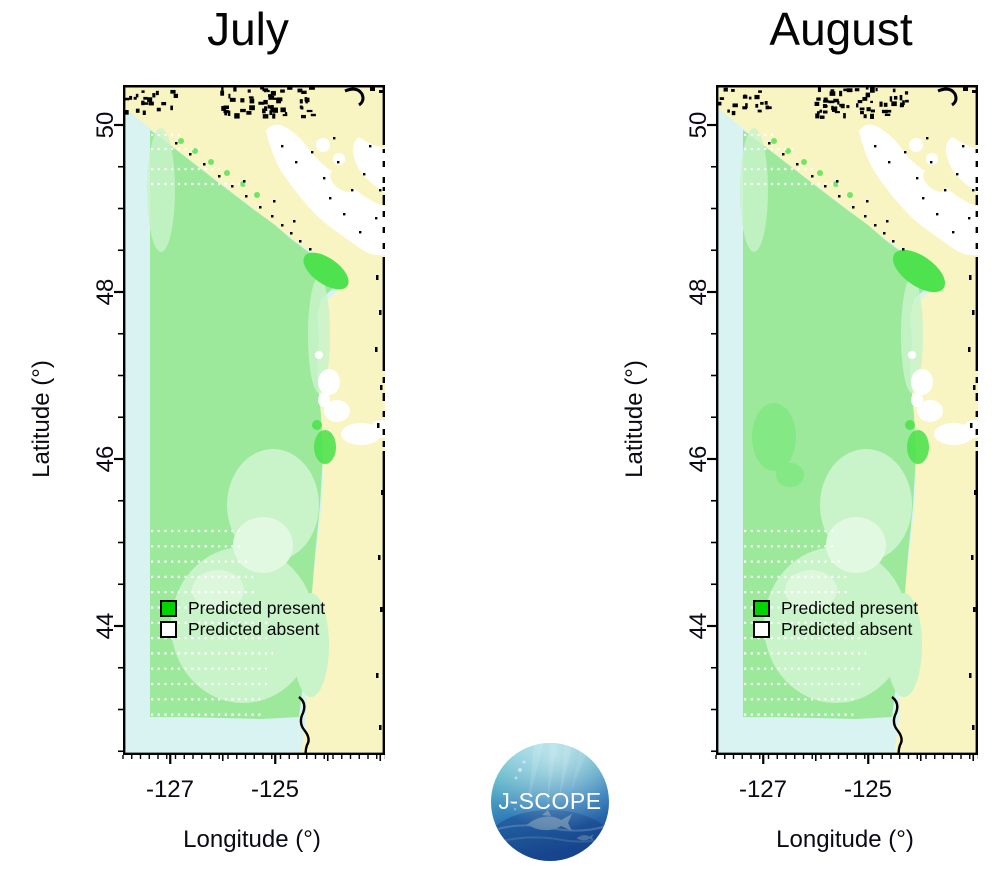 The image size is (1000, 879). Describe the element at coordinates (841, 29) in the screenshot. I see `panel-title-august: August` at that location.